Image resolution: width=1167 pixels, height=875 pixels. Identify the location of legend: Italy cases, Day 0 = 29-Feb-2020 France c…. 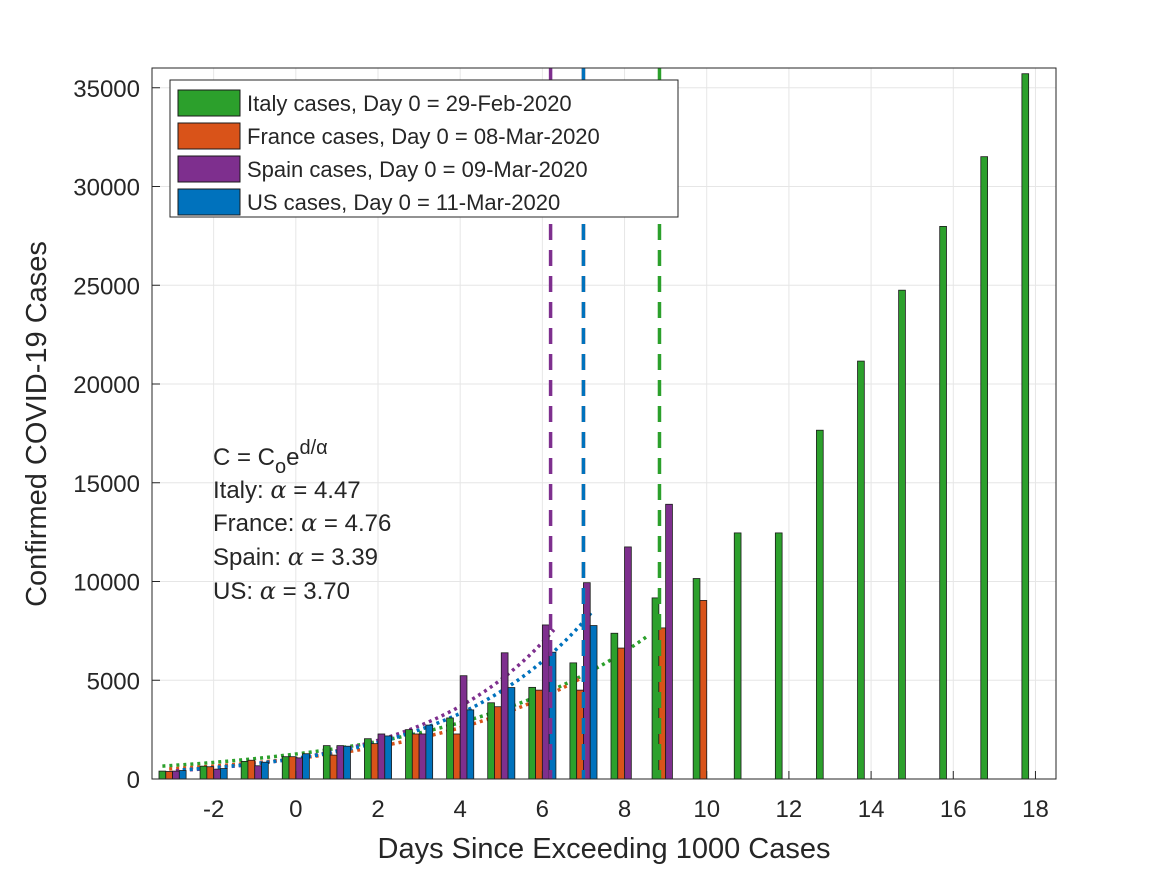
(424, 148).